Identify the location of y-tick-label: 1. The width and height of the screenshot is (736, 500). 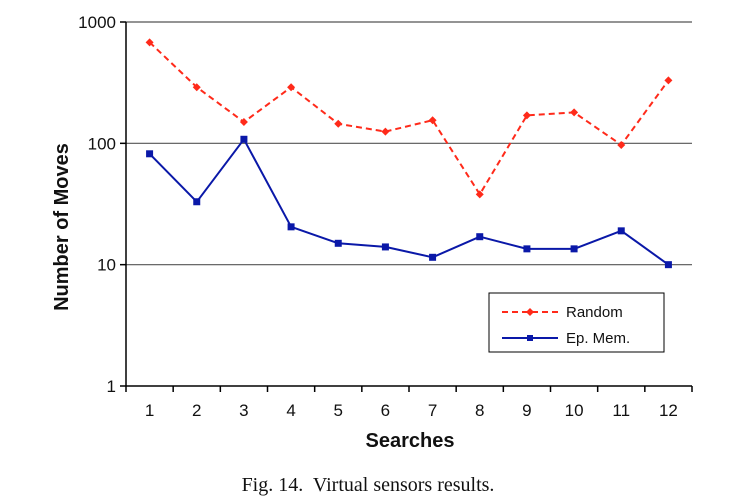
(111, 386).